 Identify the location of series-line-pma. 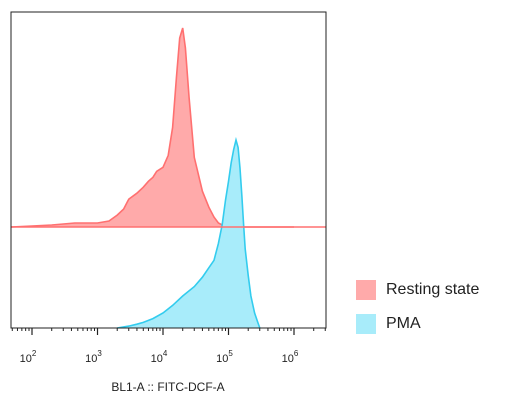
(189, 232).